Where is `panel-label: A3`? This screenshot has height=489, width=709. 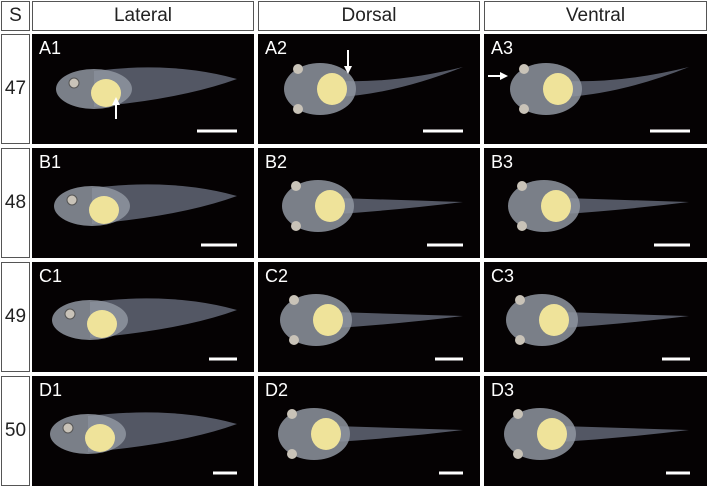 panel-label: A3 is located at coordinates (502, 48).